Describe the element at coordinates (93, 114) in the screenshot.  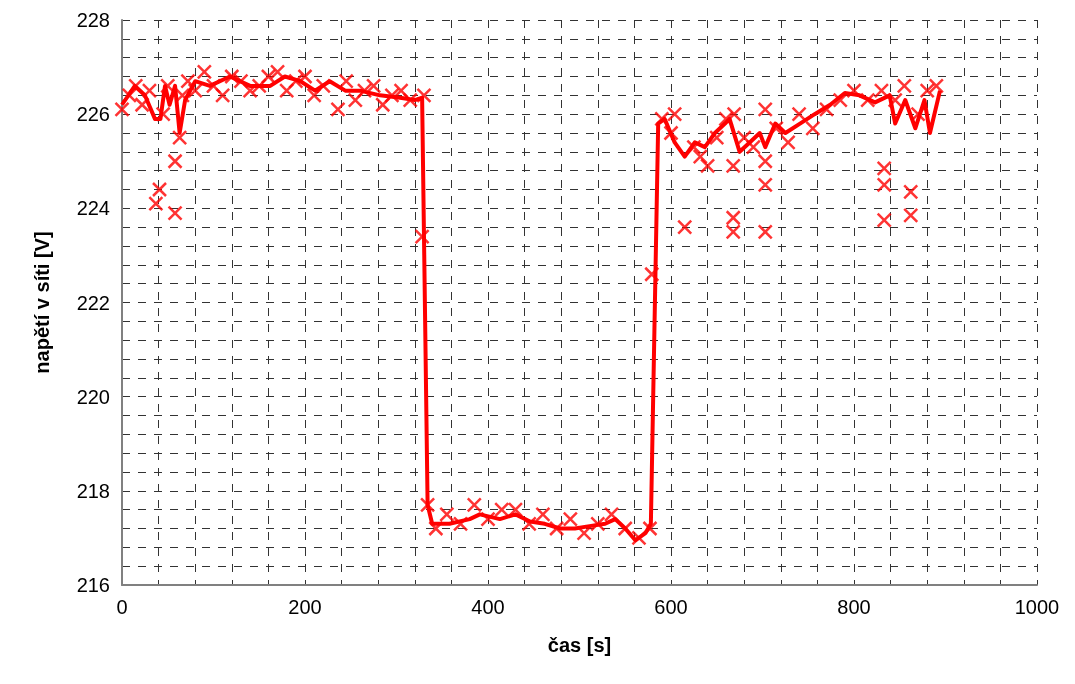
I see `y-tick-label: 226` at that location.